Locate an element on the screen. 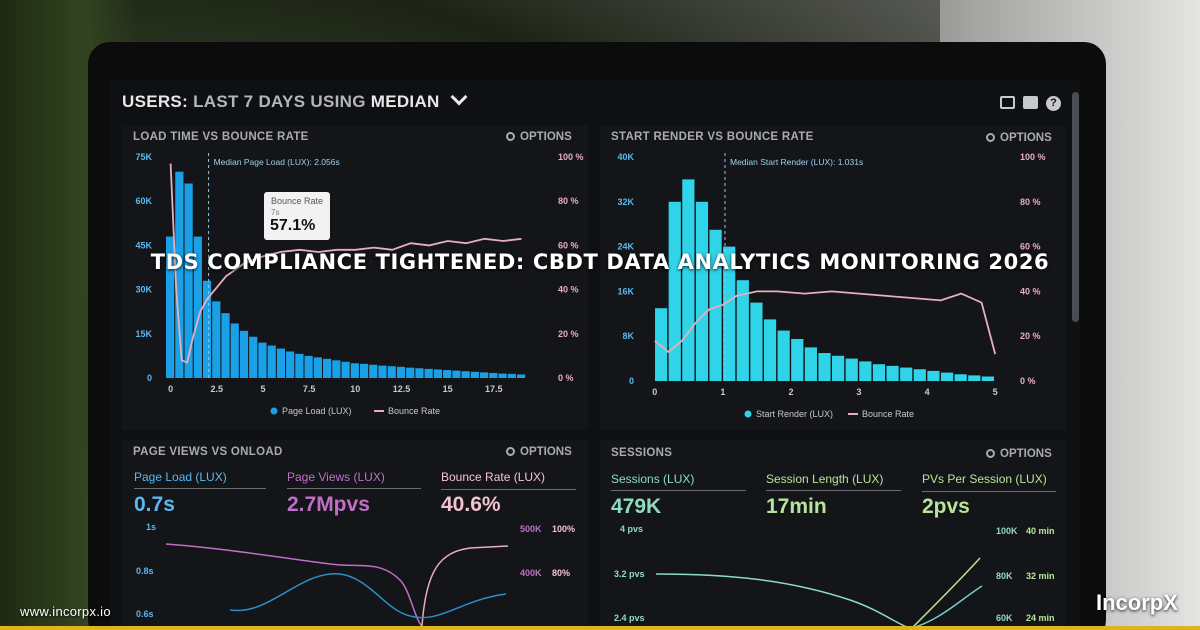 The width and height of the screenshot is (1200, 630). x-axis-tick-label: 5 is located at coordinates (995, 392).